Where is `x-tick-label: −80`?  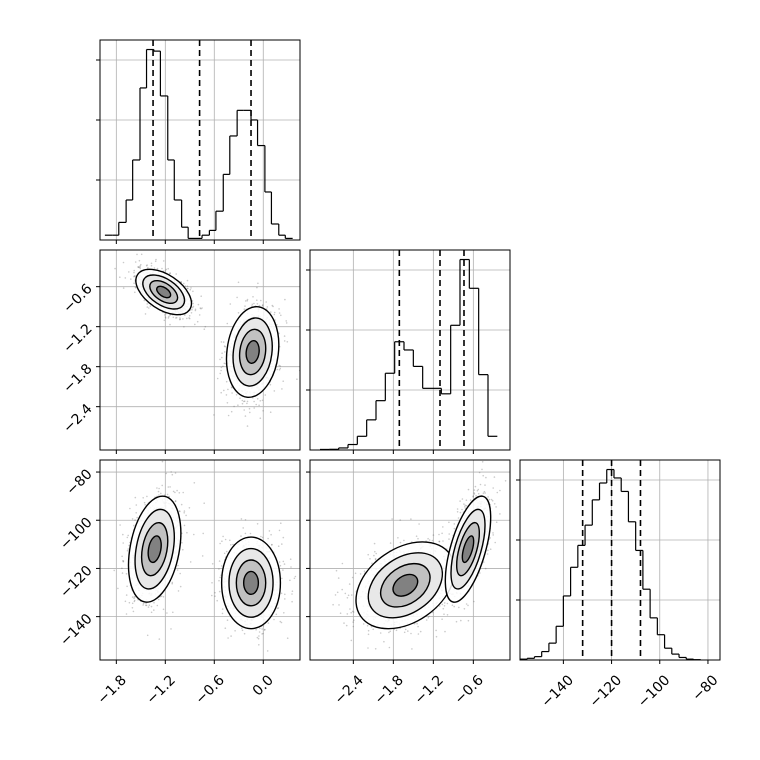 x-tick-label: −80 is located at coordinates (705, 688).